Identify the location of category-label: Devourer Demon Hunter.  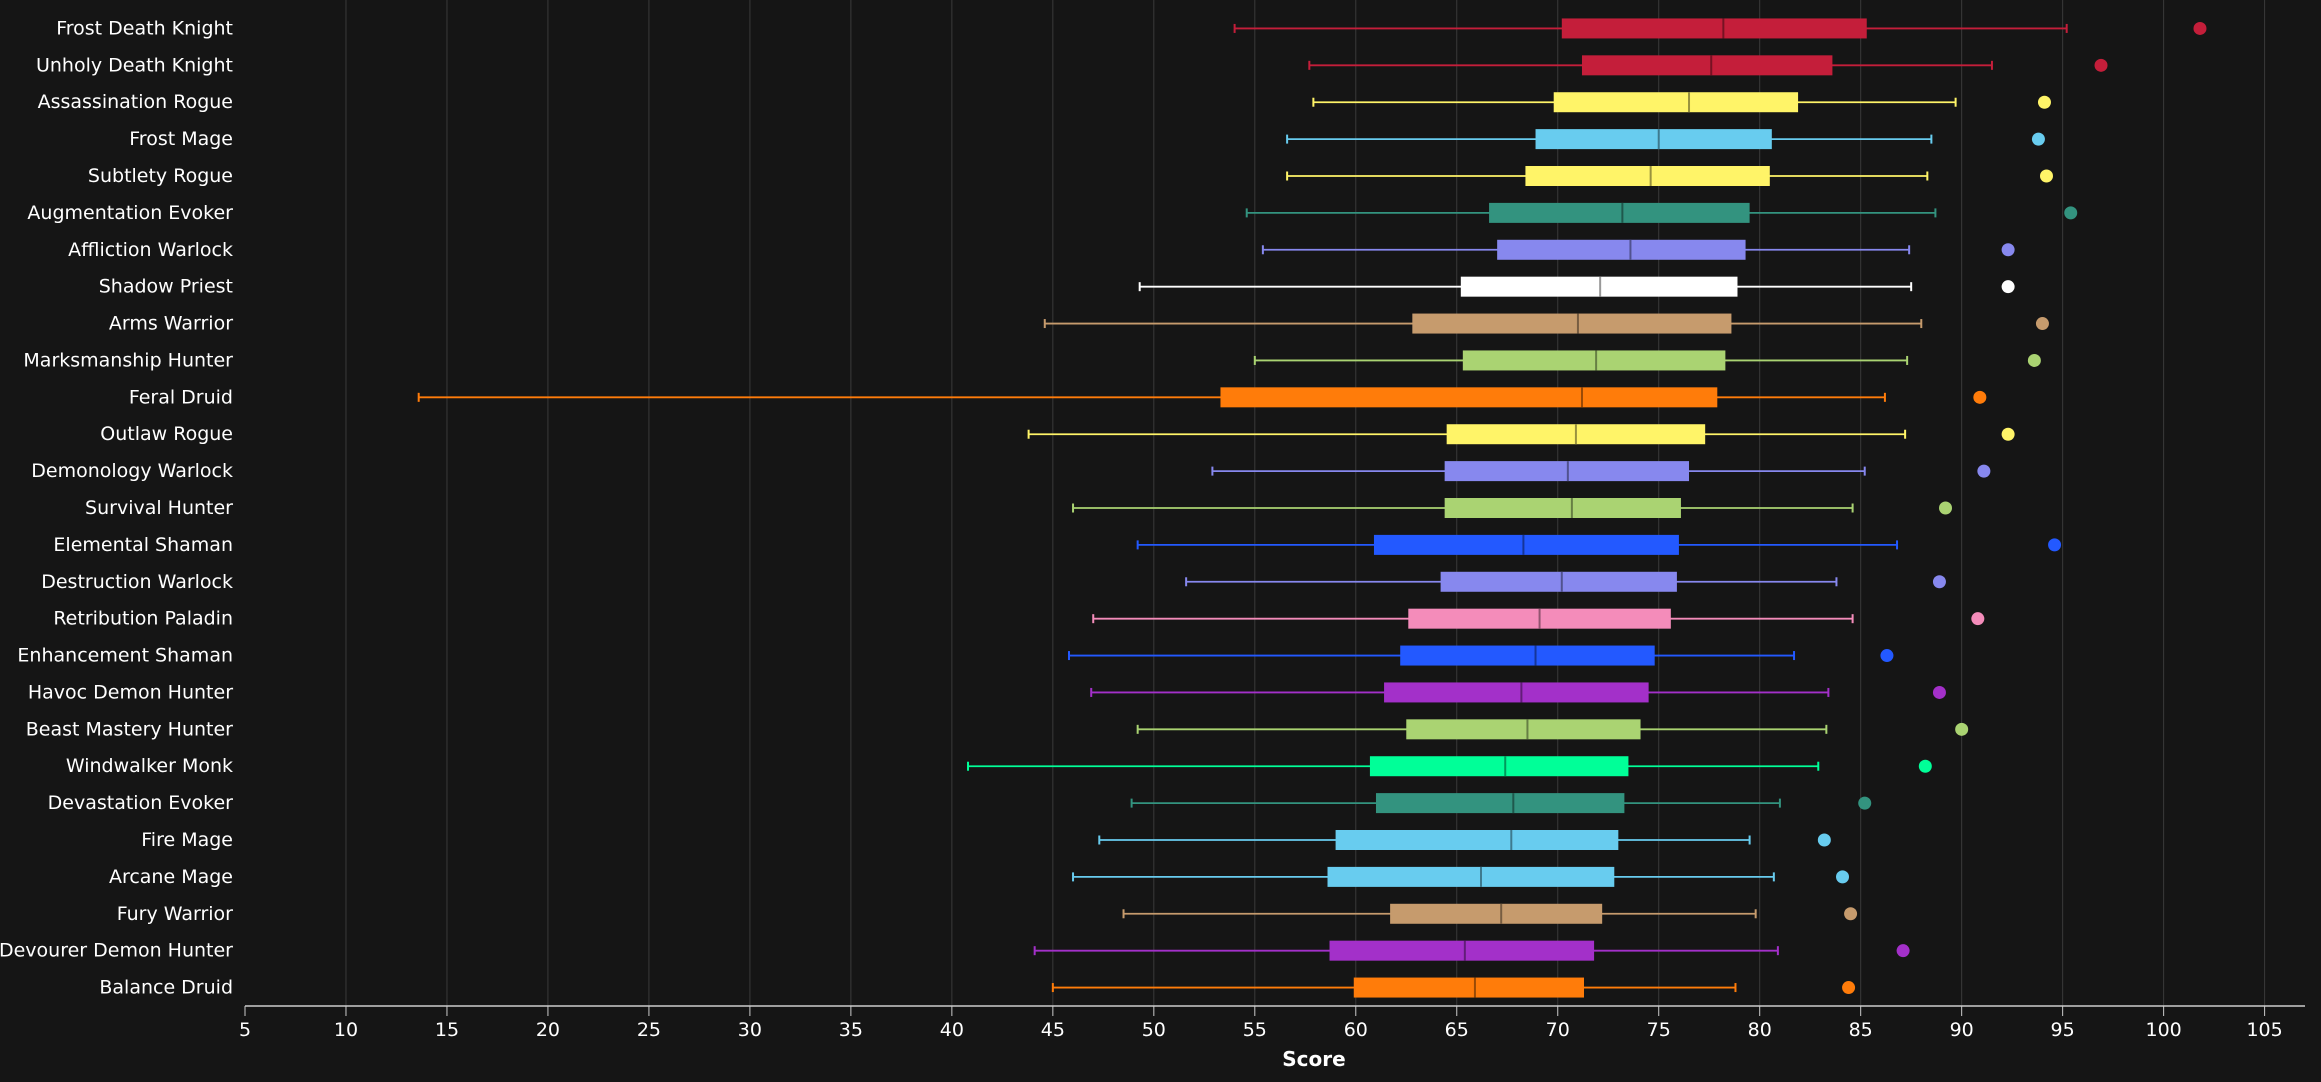
(116, 951).